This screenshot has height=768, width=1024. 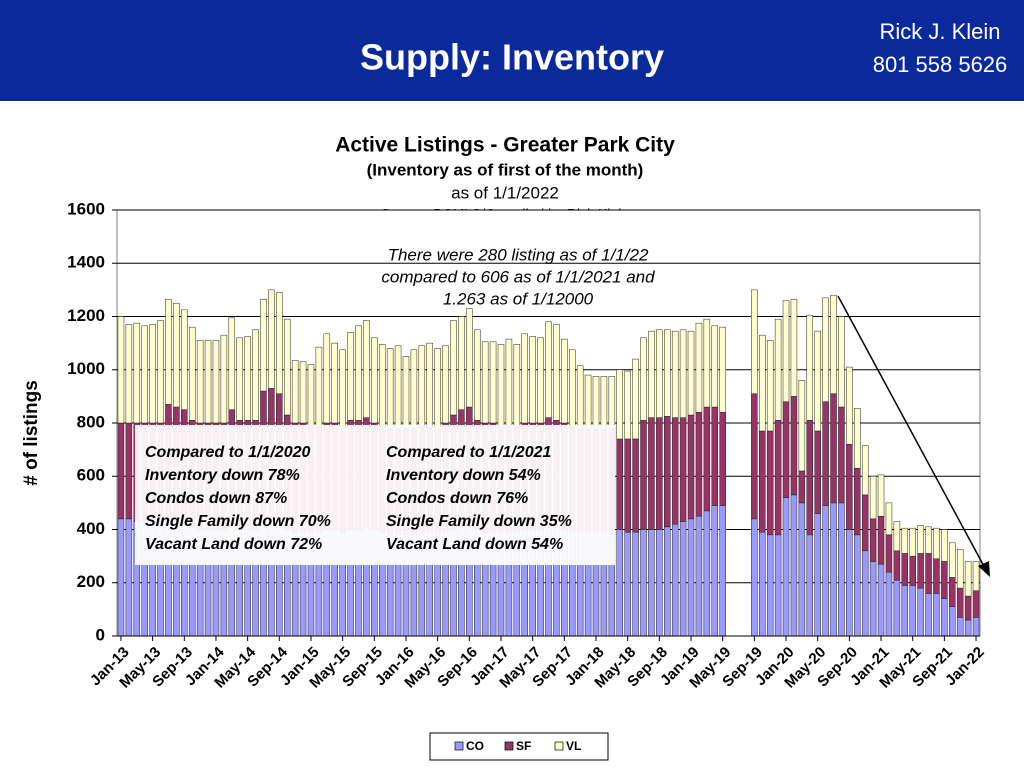 What do you see at coordinates (512, 57) in the screenshot?
I see `slide-title: Supply: Inventory` at bounding box center [512, 57].